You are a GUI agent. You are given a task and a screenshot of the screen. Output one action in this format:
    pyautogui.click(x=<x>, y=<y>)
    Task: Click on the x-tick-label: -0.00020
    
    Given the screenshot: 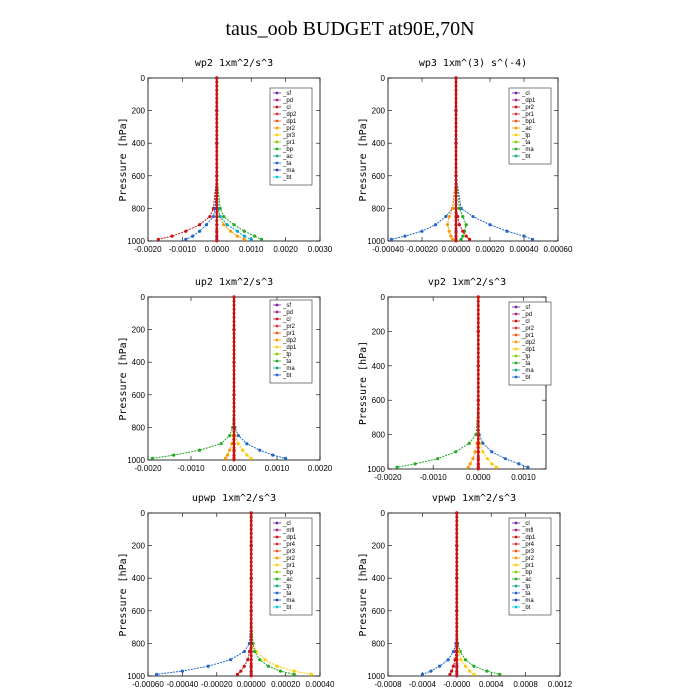 What is the action you would take?
    pyautogui.click(x=422, y=249)
    